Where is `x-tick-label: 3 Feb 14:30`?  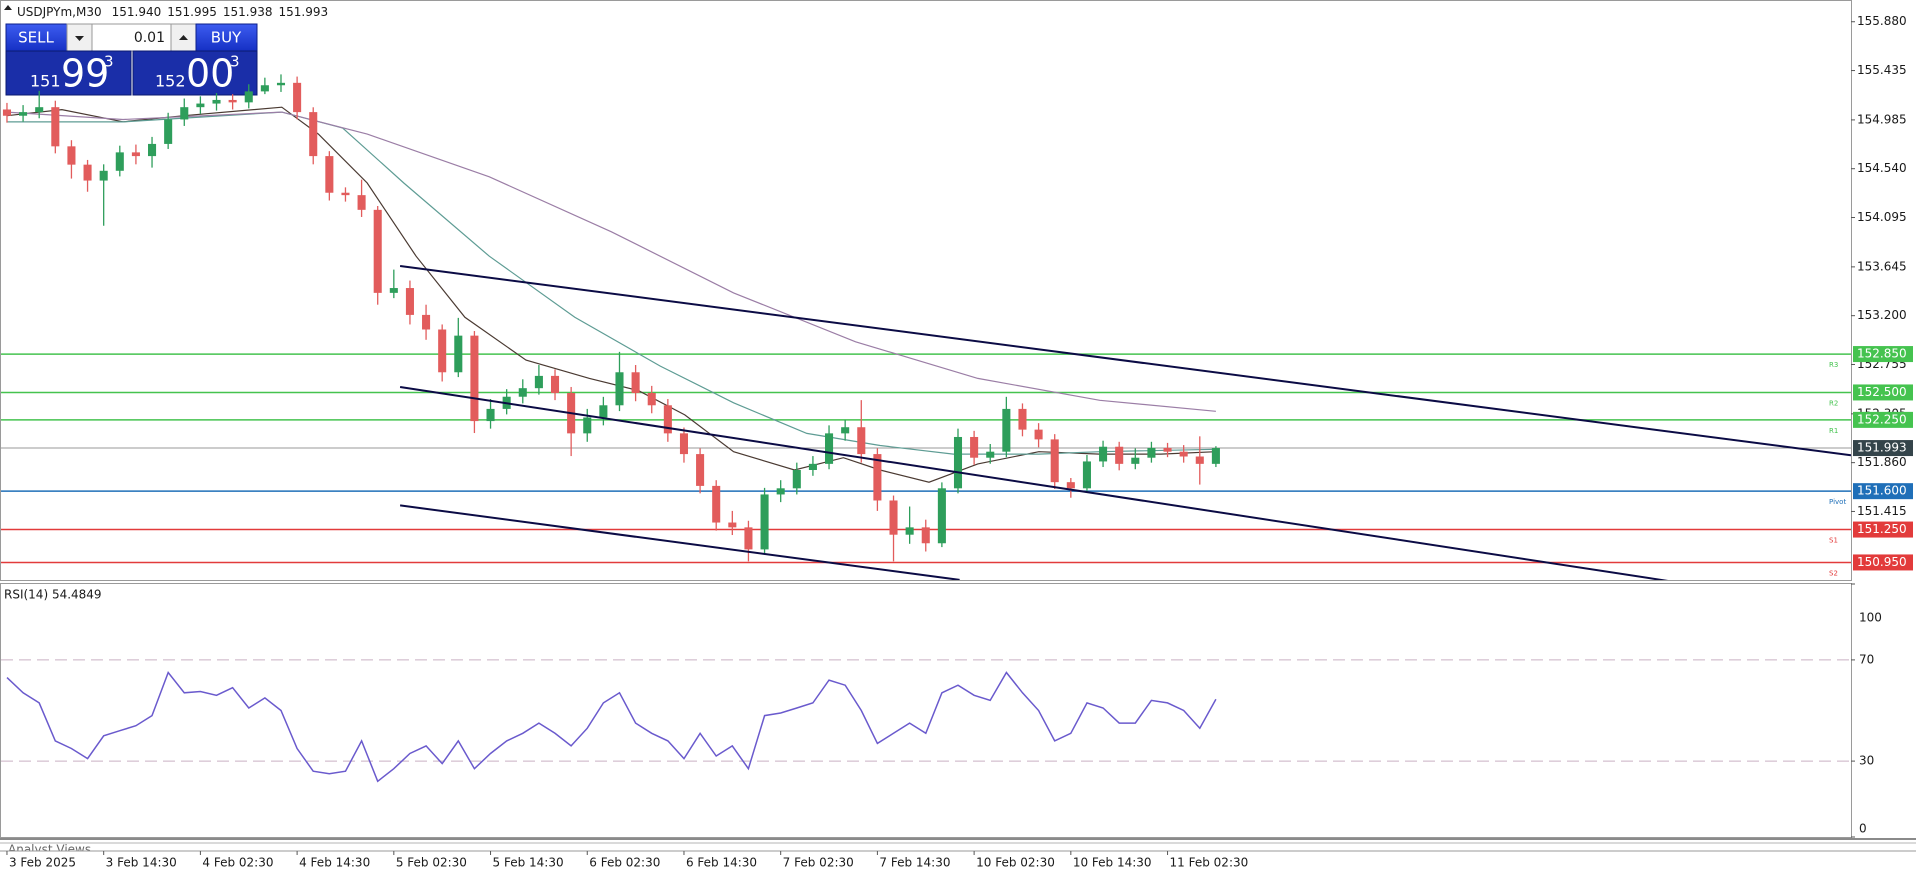 x-tick-label: 3 Feb 14:30 is located at coordinates (141, 863).